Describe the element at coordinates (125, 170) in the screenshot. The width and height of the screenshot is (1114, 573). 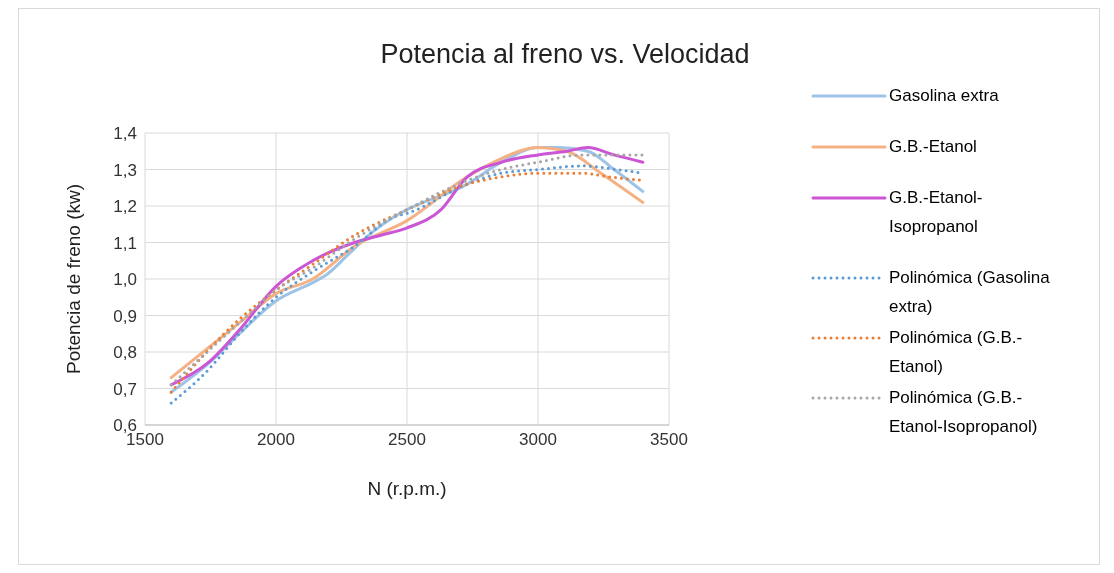
I see `y-tick-label: 1,3` at that location.